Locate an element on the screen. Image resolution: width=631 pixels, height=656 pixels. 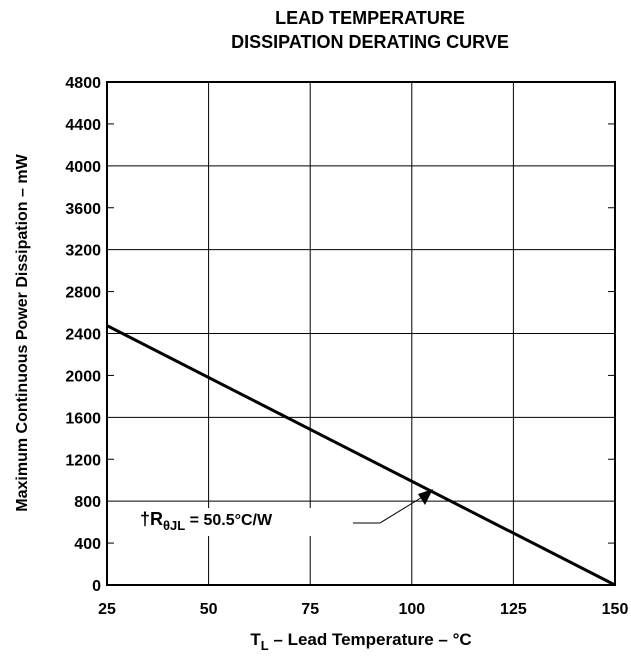
y-tick-label: 3600 is located at coordinates (83, 209).